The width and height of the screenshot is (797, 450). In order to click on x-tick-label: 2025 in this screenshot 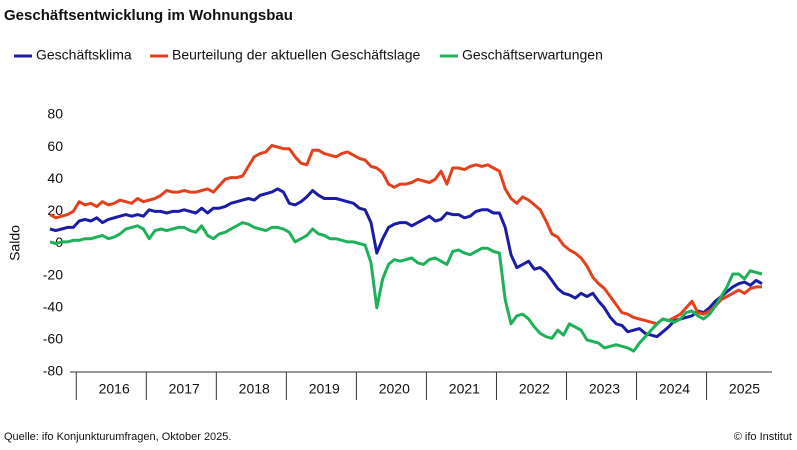, I will do `click(744, 389)`.